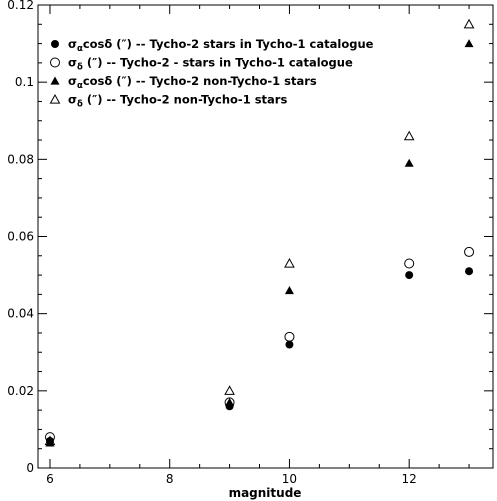 The image size is (497, 501). What do you see at coordinates (409, 479) in the screenshot?
I see `x-tick-label: 12` at bounding box center [409, 479].